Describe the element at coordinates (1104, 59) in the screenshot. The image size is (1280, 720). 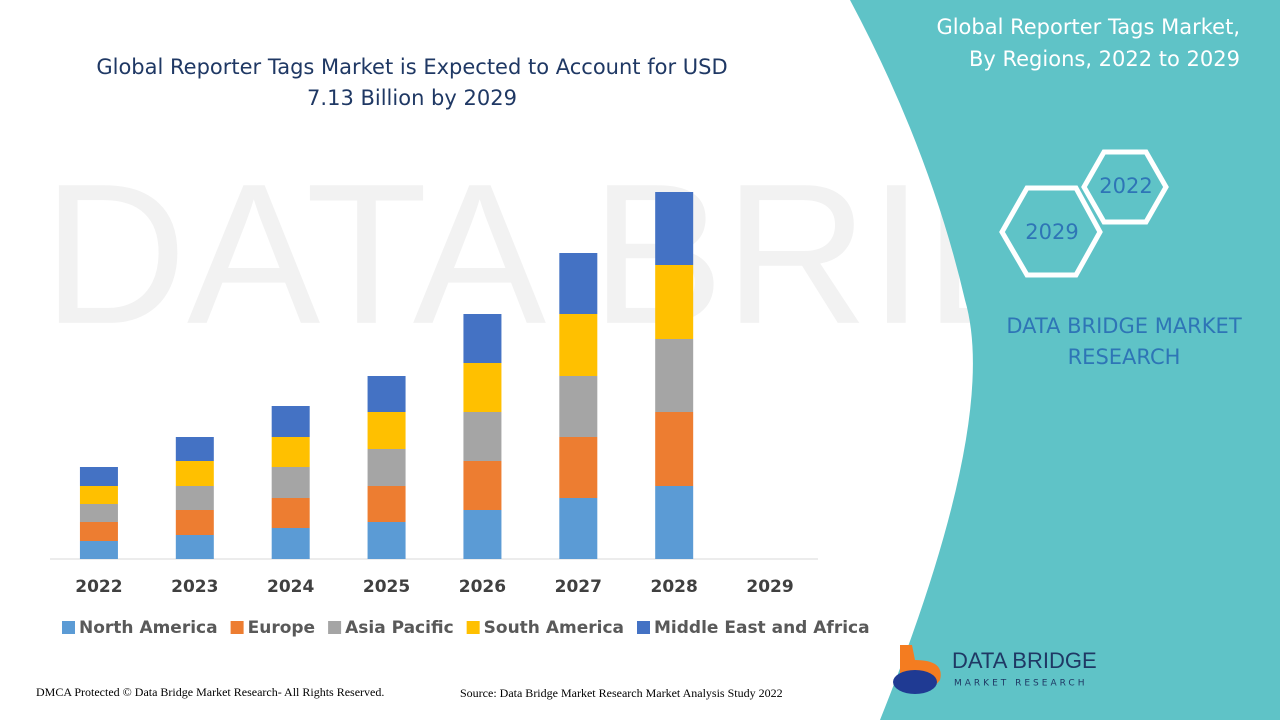
I see `side-title: By Regions, 2022 to 2029` at that location.